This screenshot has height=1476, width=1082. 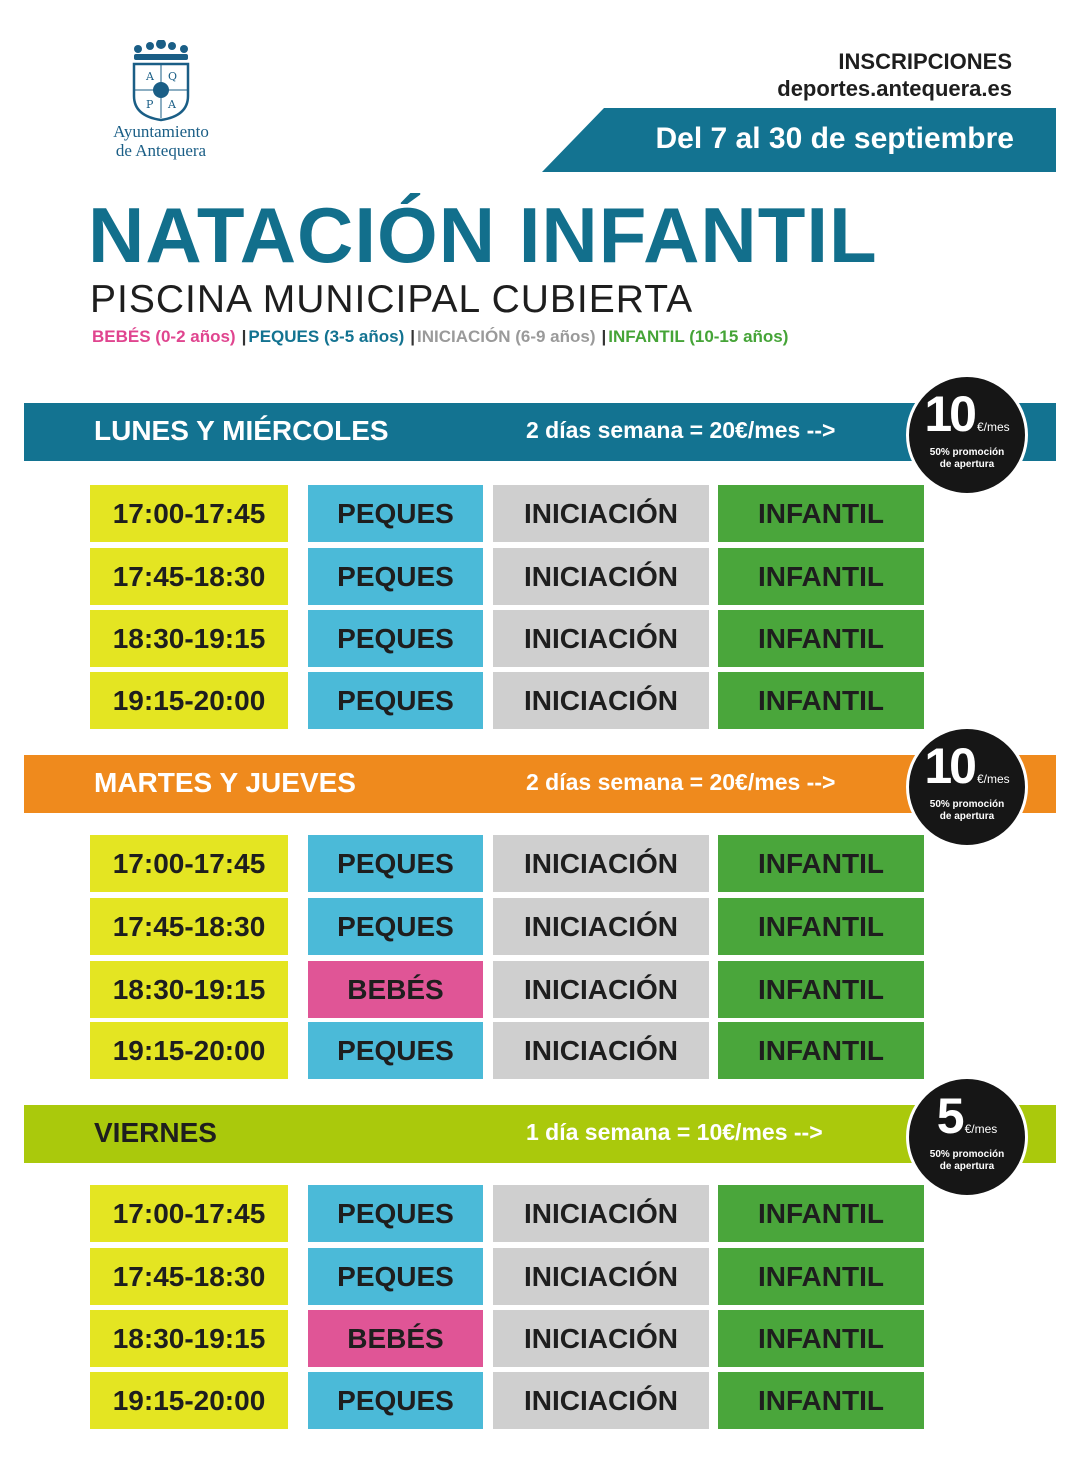 What do you see at coordinates (161, 150) in the screenshot?
I see `logo-text-line2: de Antequera` at bounding box center [161, 150].